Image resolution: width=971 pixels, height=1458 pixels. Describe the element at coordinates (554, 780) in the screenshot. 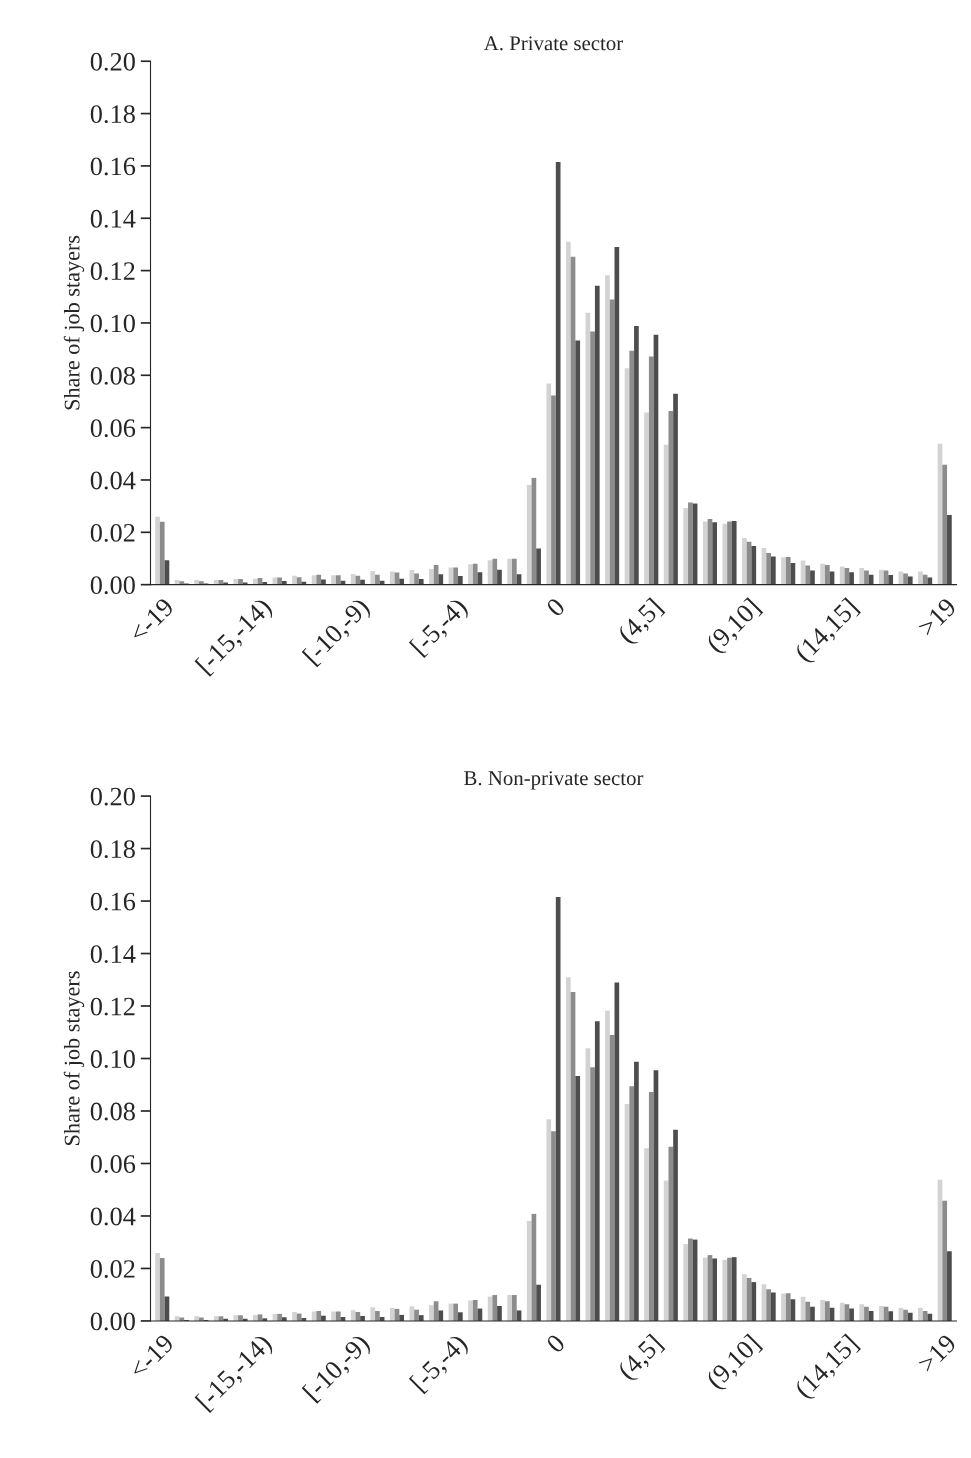

I see `chart-title: B. Non-private sector` at that location.